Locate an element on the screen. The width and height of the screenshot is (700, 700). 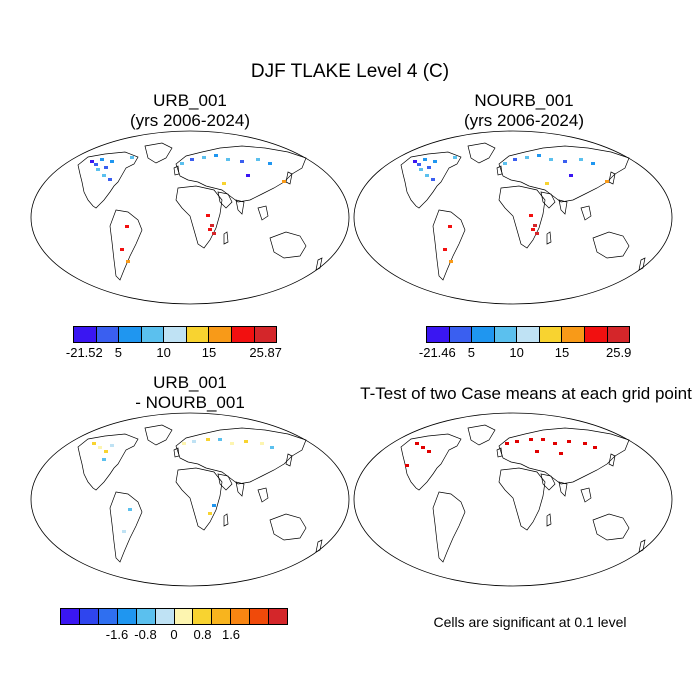
panel-title-urb: URB_001 (yrs 2006-2024) is located at coordinates (190, 111).